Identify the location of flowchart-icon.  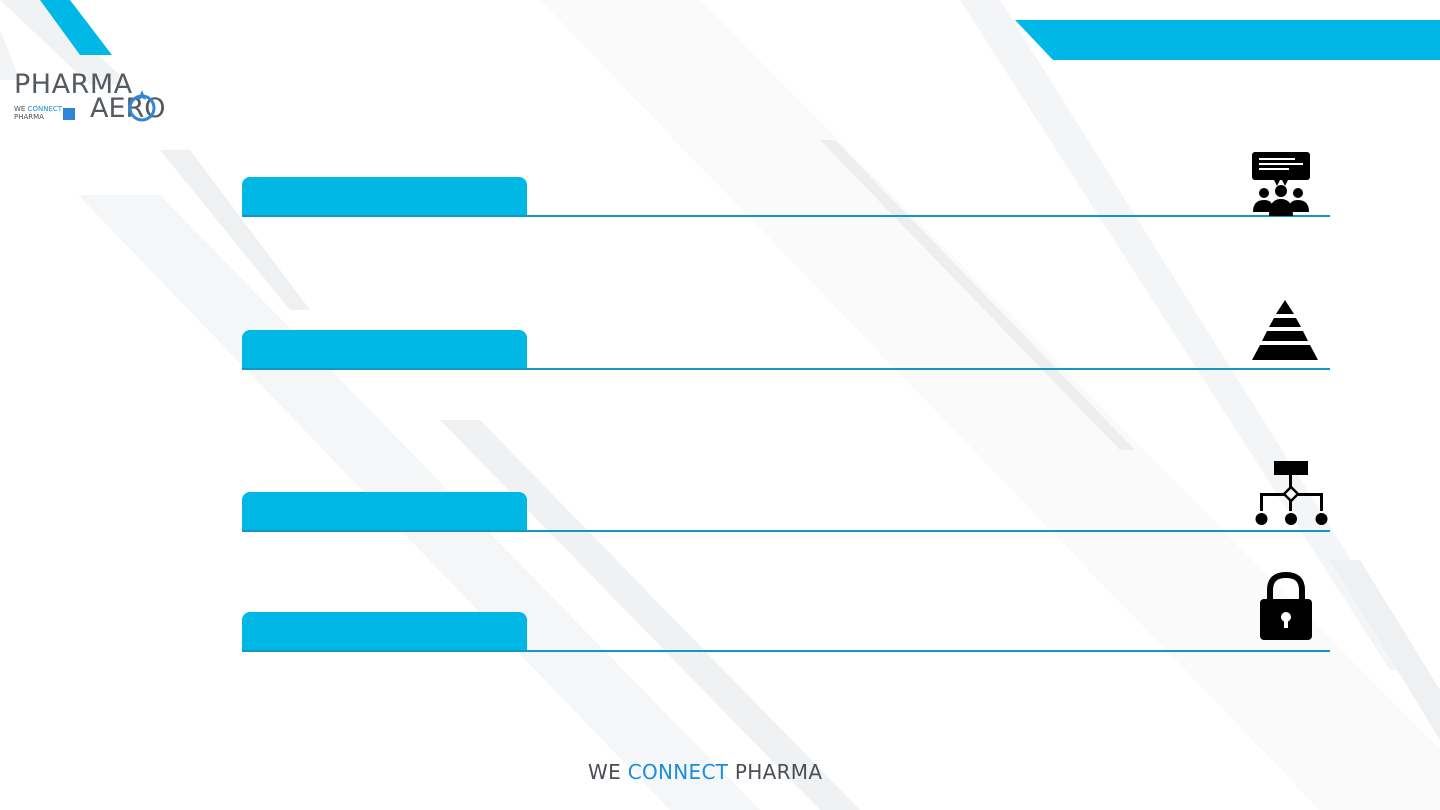
(1291, 493).